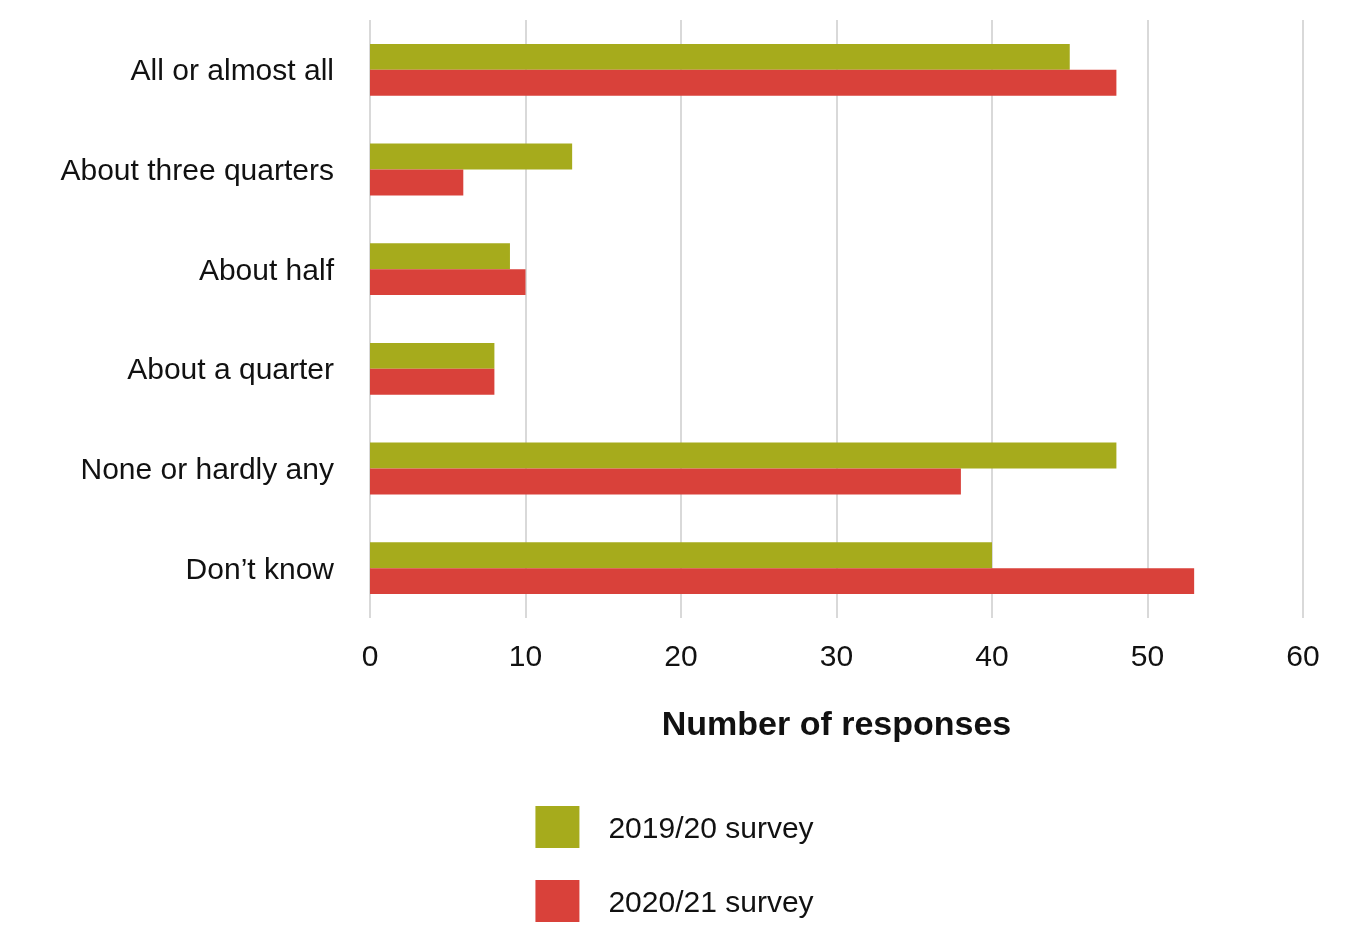 The height and width of the screenshot is (935, 1349). Describe the element at coordinates (230, 369) in the screenshot. I see `y-tick-label: About a quarter` at that location.